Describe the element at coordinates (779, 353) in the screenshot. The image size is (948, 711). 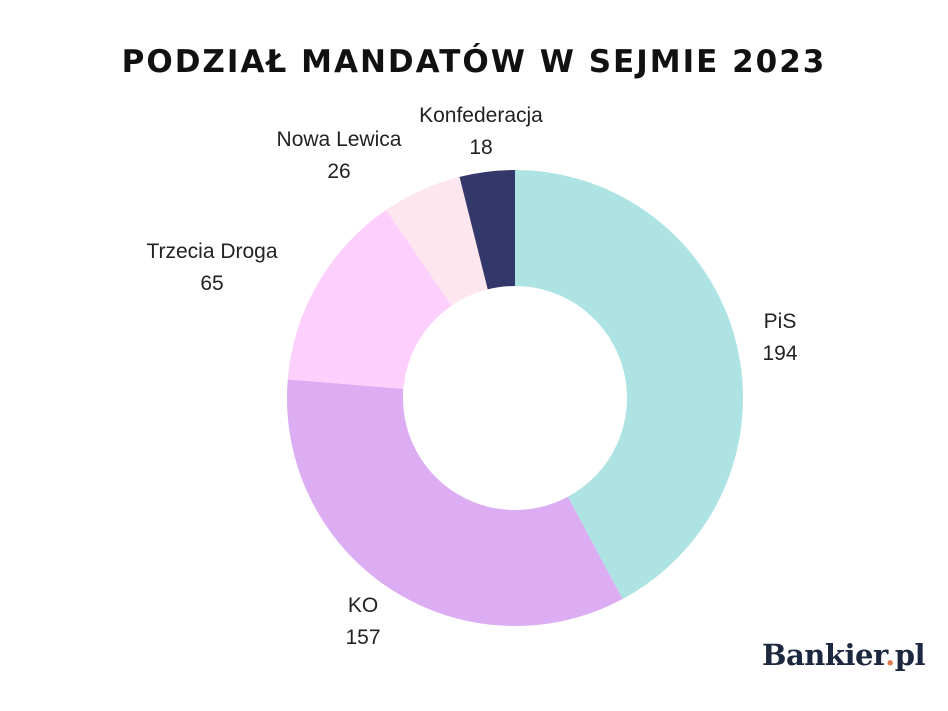
I see `data-label-value: 194` at that location.